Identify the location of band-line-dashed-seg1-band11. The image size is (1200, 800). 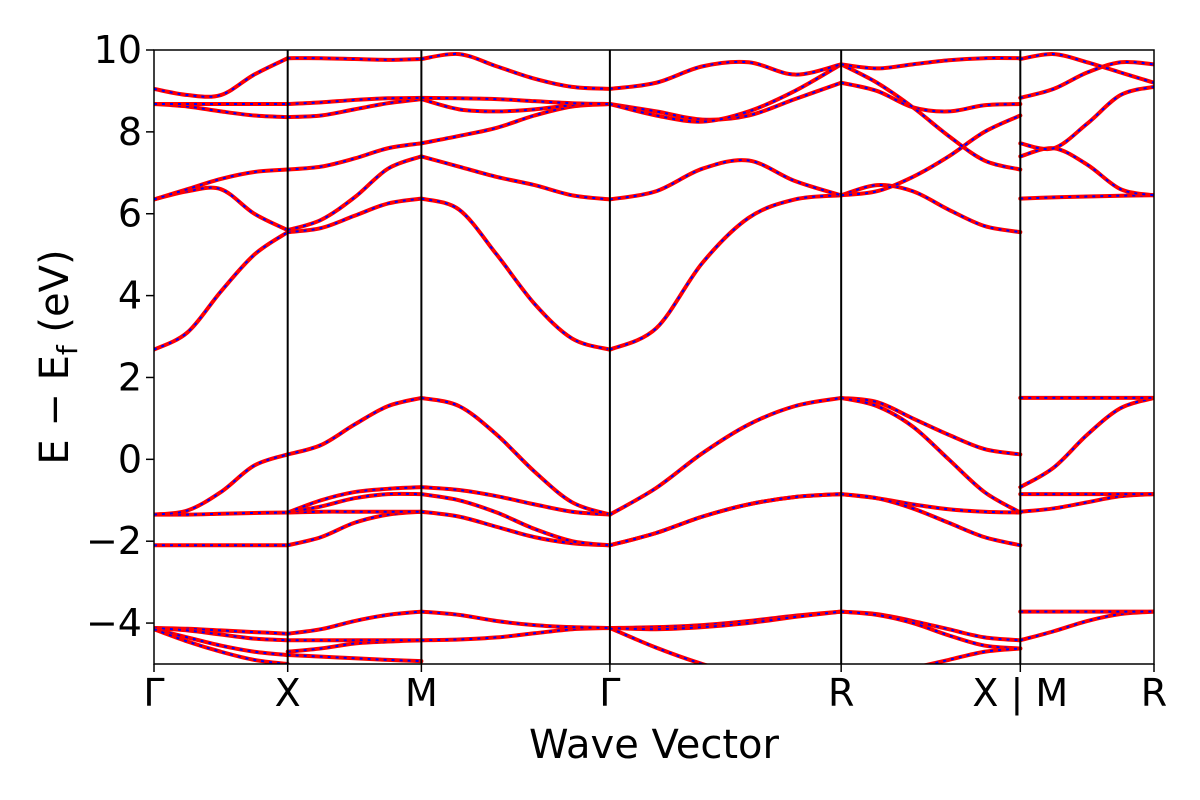
(354, 156).